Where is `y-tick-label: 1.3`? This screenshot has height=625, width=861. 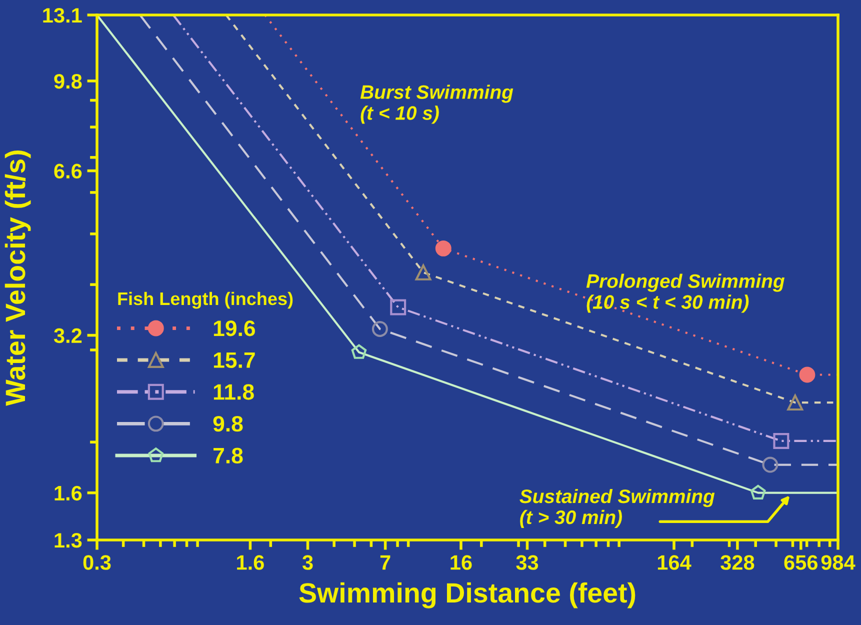 y-tick-label: 1.3 is located at coordinates (68, 540).